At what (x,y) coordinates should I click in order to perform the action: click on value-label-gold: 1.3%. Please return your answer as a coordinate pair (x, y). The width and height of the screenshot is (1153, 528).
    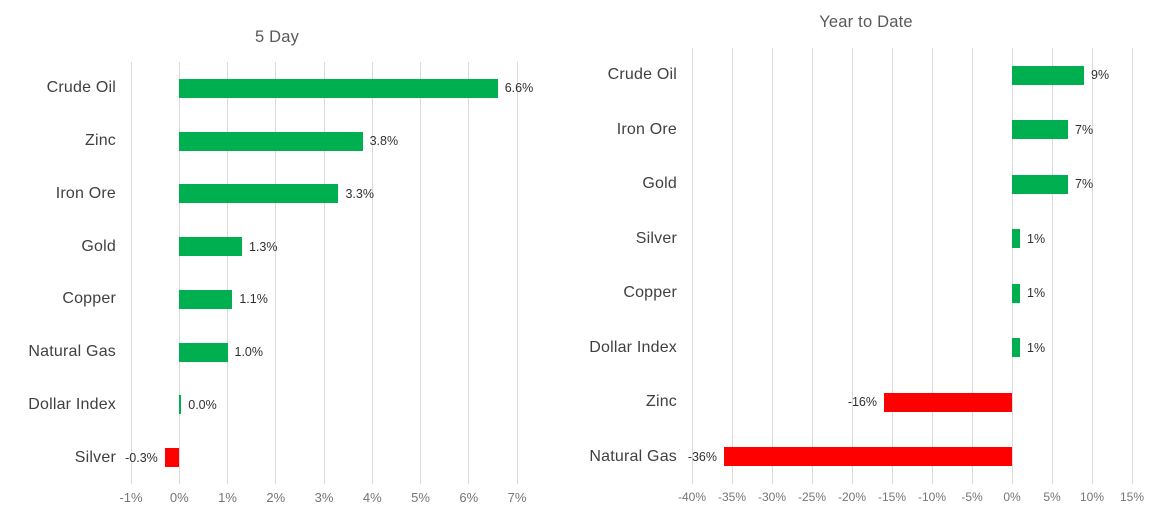
    Looking at the image, I should click on (263, 246).